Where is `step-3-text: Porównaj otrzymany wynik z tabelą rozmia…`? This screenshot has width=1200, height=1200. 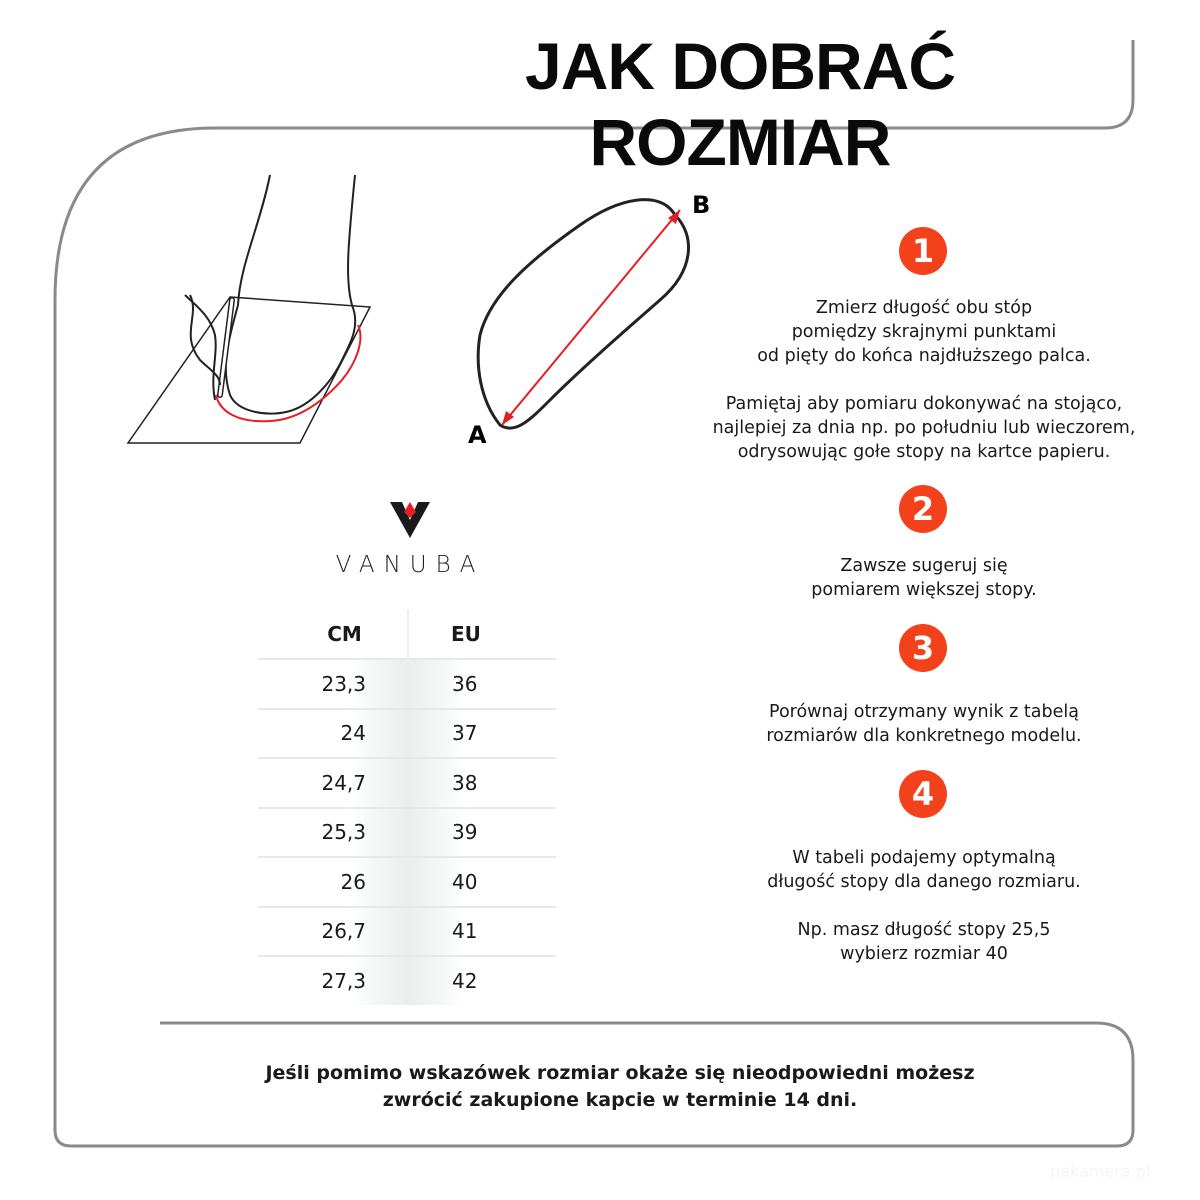 step-3-text: Porównaj otrzymany wynik z tabelą rozmia… is located at coordinates (924, 736).